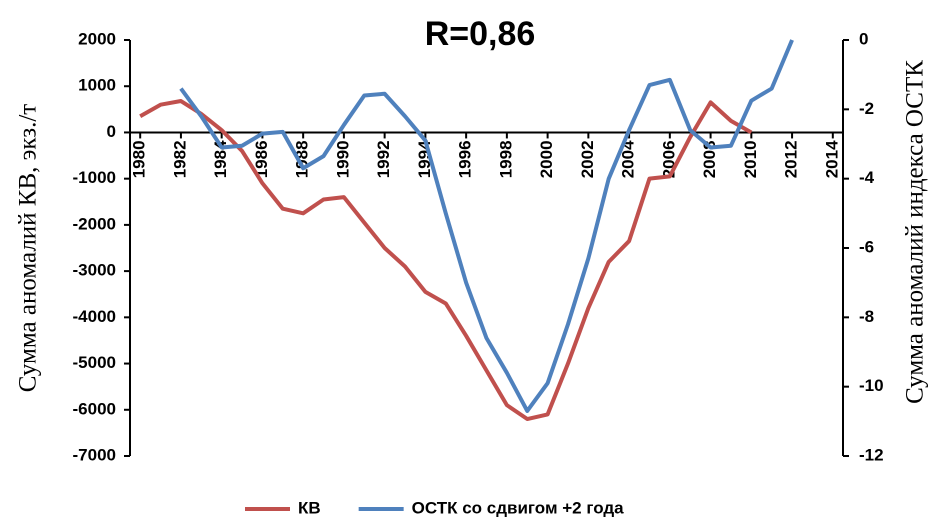 This screenshot has height=521, width=933. Describe the element at coordinates (871, 454) in the screenshot. I see `y2-tick-label: -12` at that location.